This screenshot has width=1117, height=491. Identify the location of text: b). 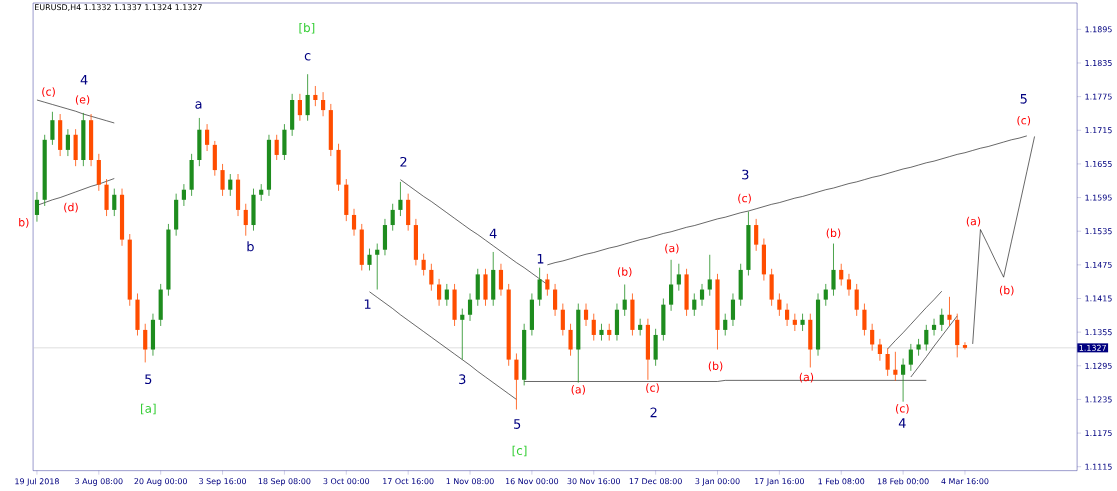
(24, 223).